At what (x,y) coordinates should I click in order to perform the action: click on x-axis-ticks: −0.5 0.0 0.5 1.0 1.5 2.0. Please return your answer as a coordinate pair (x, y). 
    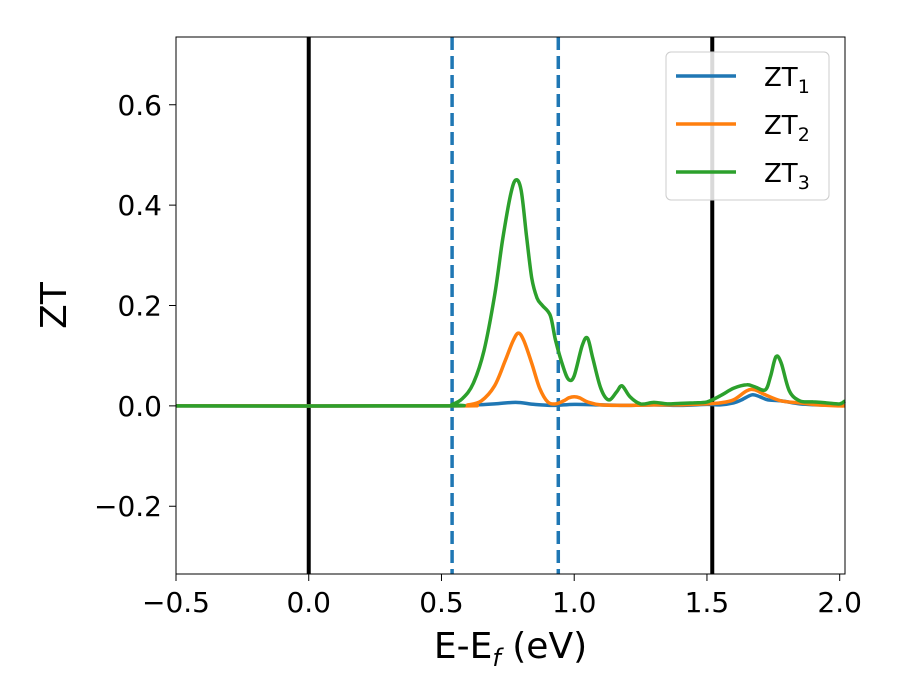
    Looking at the image, I should click on (502, 596).